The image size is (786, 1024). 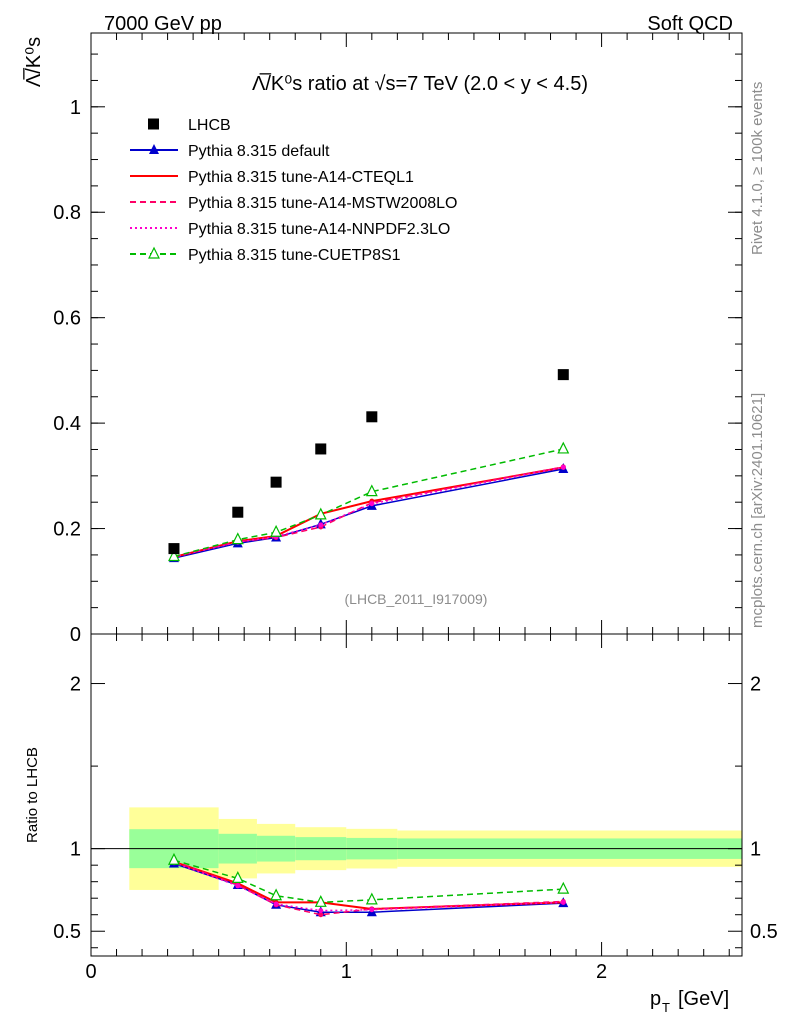 What do you see at coordinates (755, 850) in the screenshot?
I see `ratio-y-tick-label-right: 1` at bounding box center [755, 850].